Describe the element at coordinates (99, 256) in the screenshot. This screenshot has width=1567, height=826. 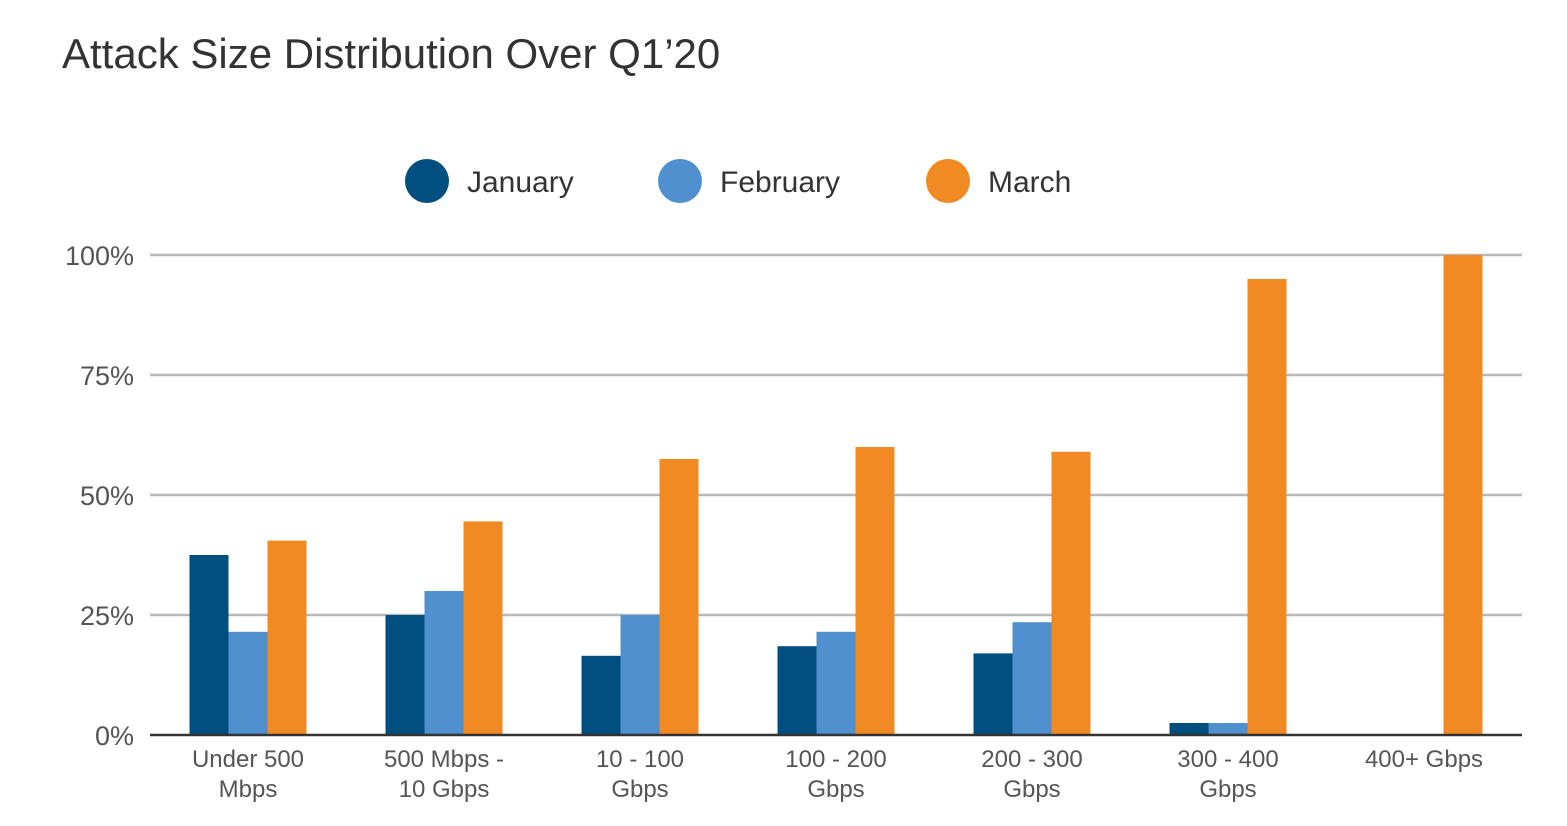
I see `y-tick-label: 100%` at that location.